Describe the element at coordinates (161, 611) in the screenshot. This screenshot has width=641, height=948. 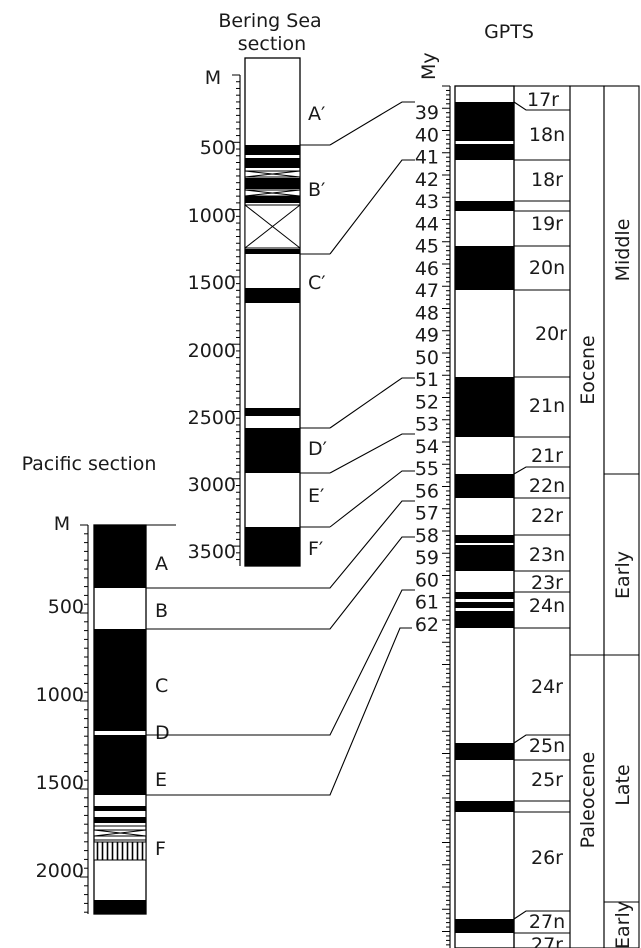
I see `pacific-interval-b: B` at that location.